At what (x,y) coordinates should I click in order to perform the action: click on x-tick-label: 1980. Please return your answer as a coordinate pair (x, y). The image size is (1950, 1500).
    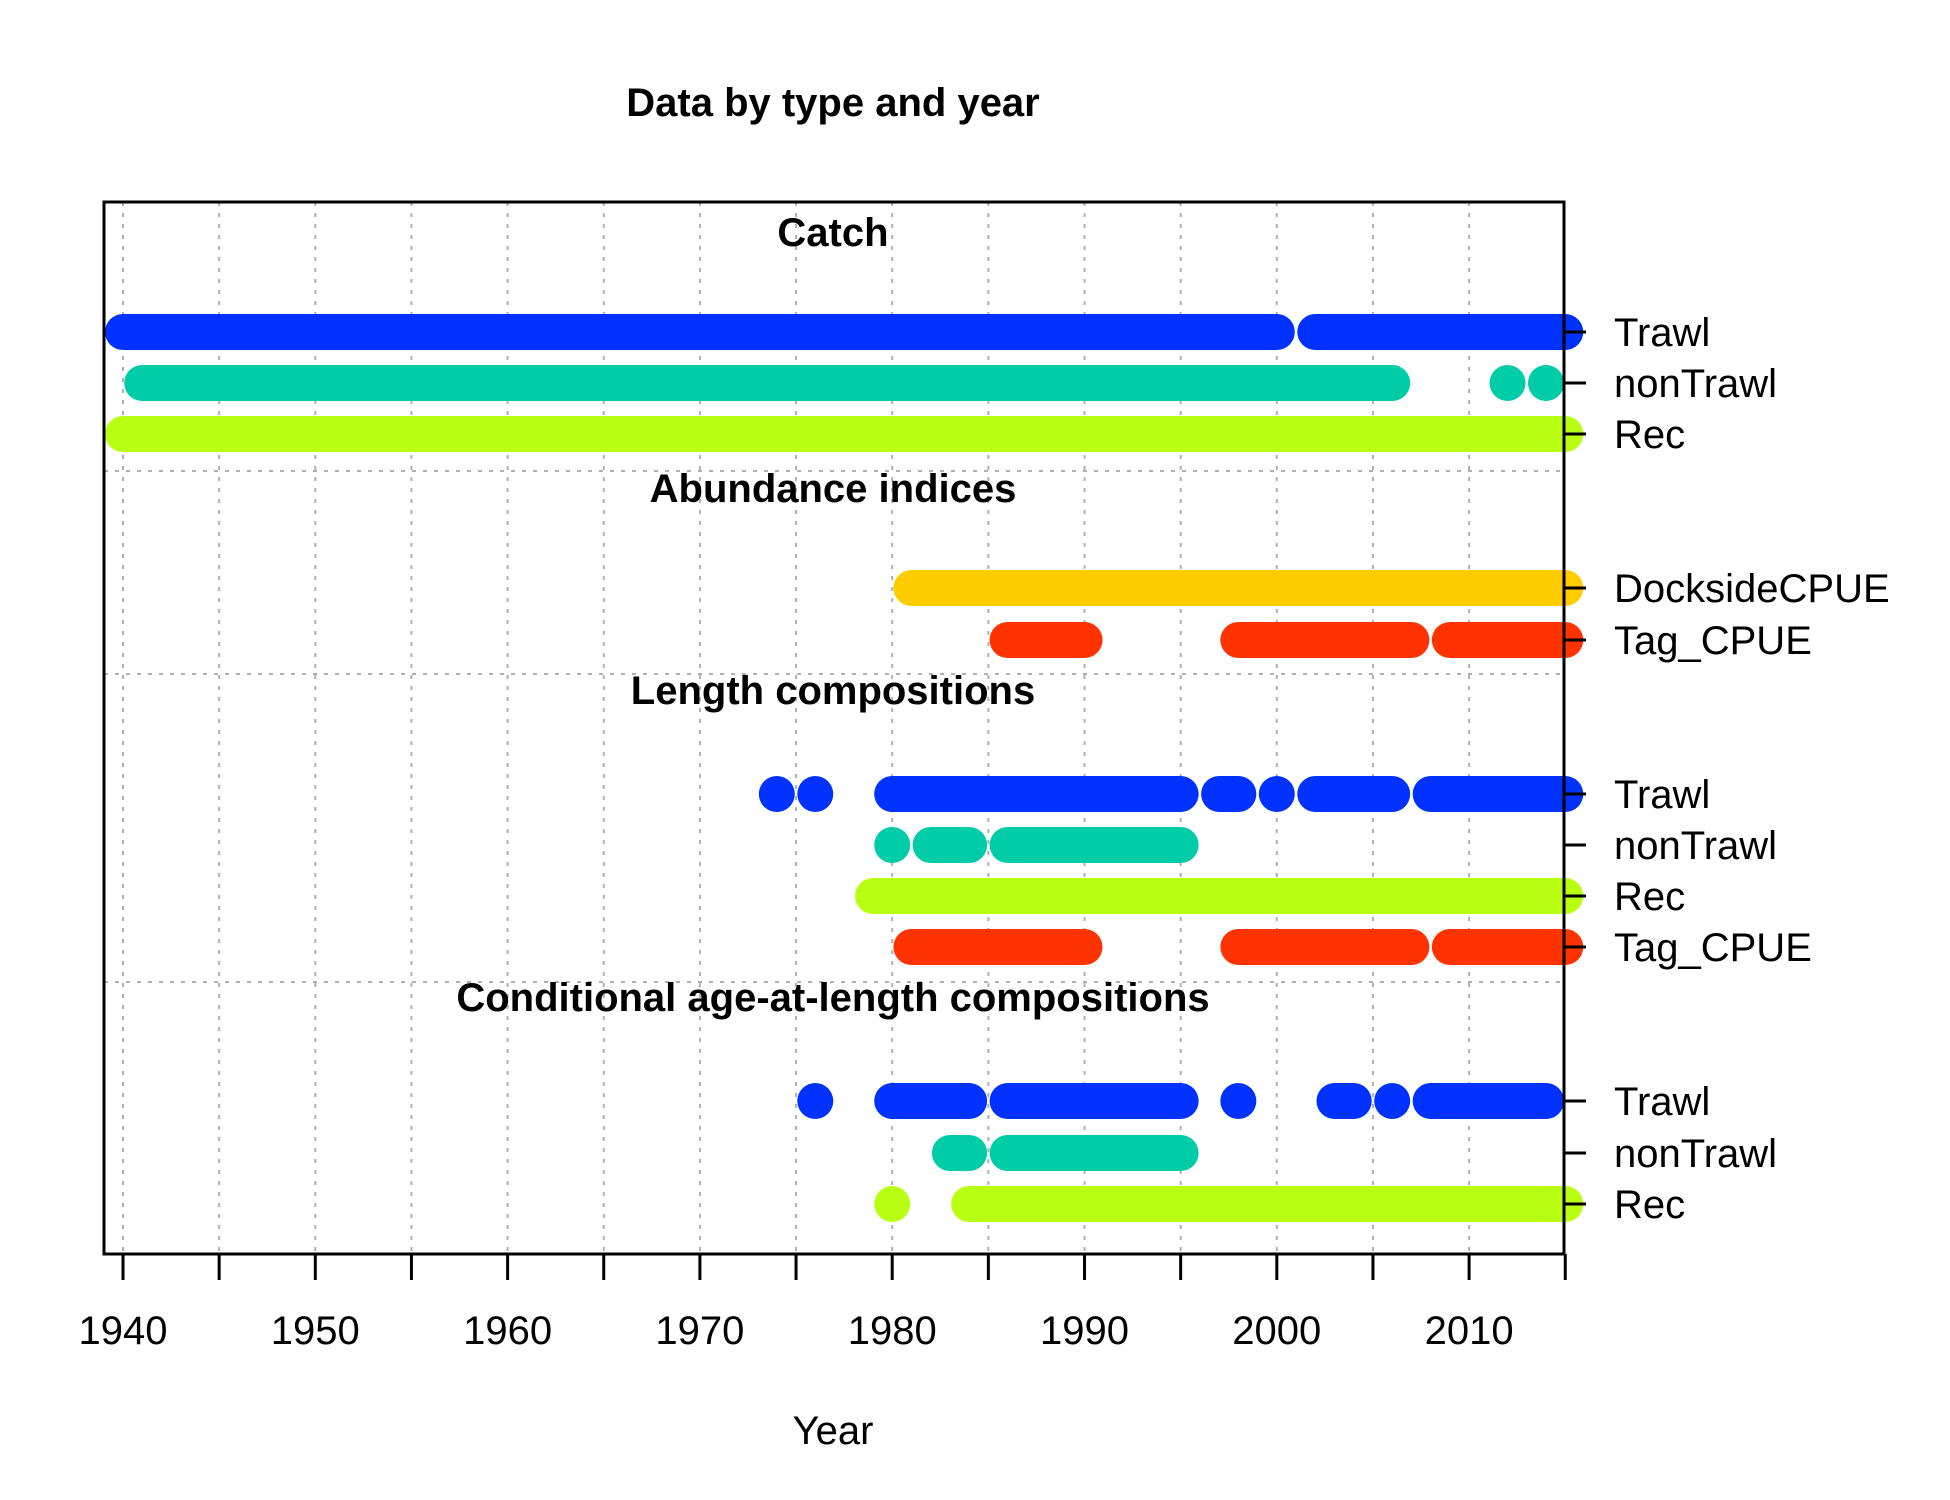
    Looking at the image, I should click on (892, 1331).